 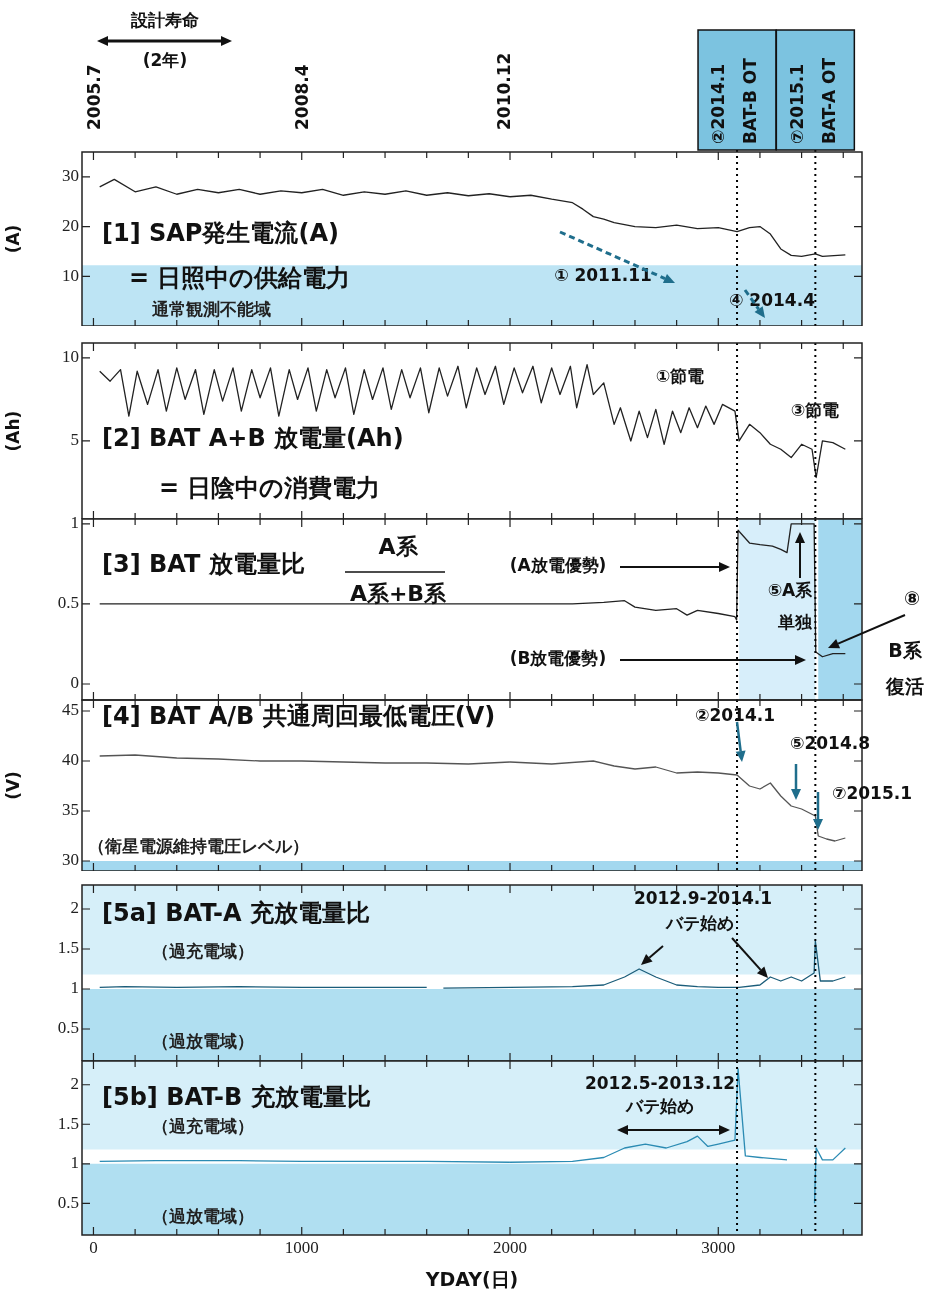 What do you see at coordinates (912, 597) in the screenshot?
I see `text: ⑧` at bounding box center [912, 597].